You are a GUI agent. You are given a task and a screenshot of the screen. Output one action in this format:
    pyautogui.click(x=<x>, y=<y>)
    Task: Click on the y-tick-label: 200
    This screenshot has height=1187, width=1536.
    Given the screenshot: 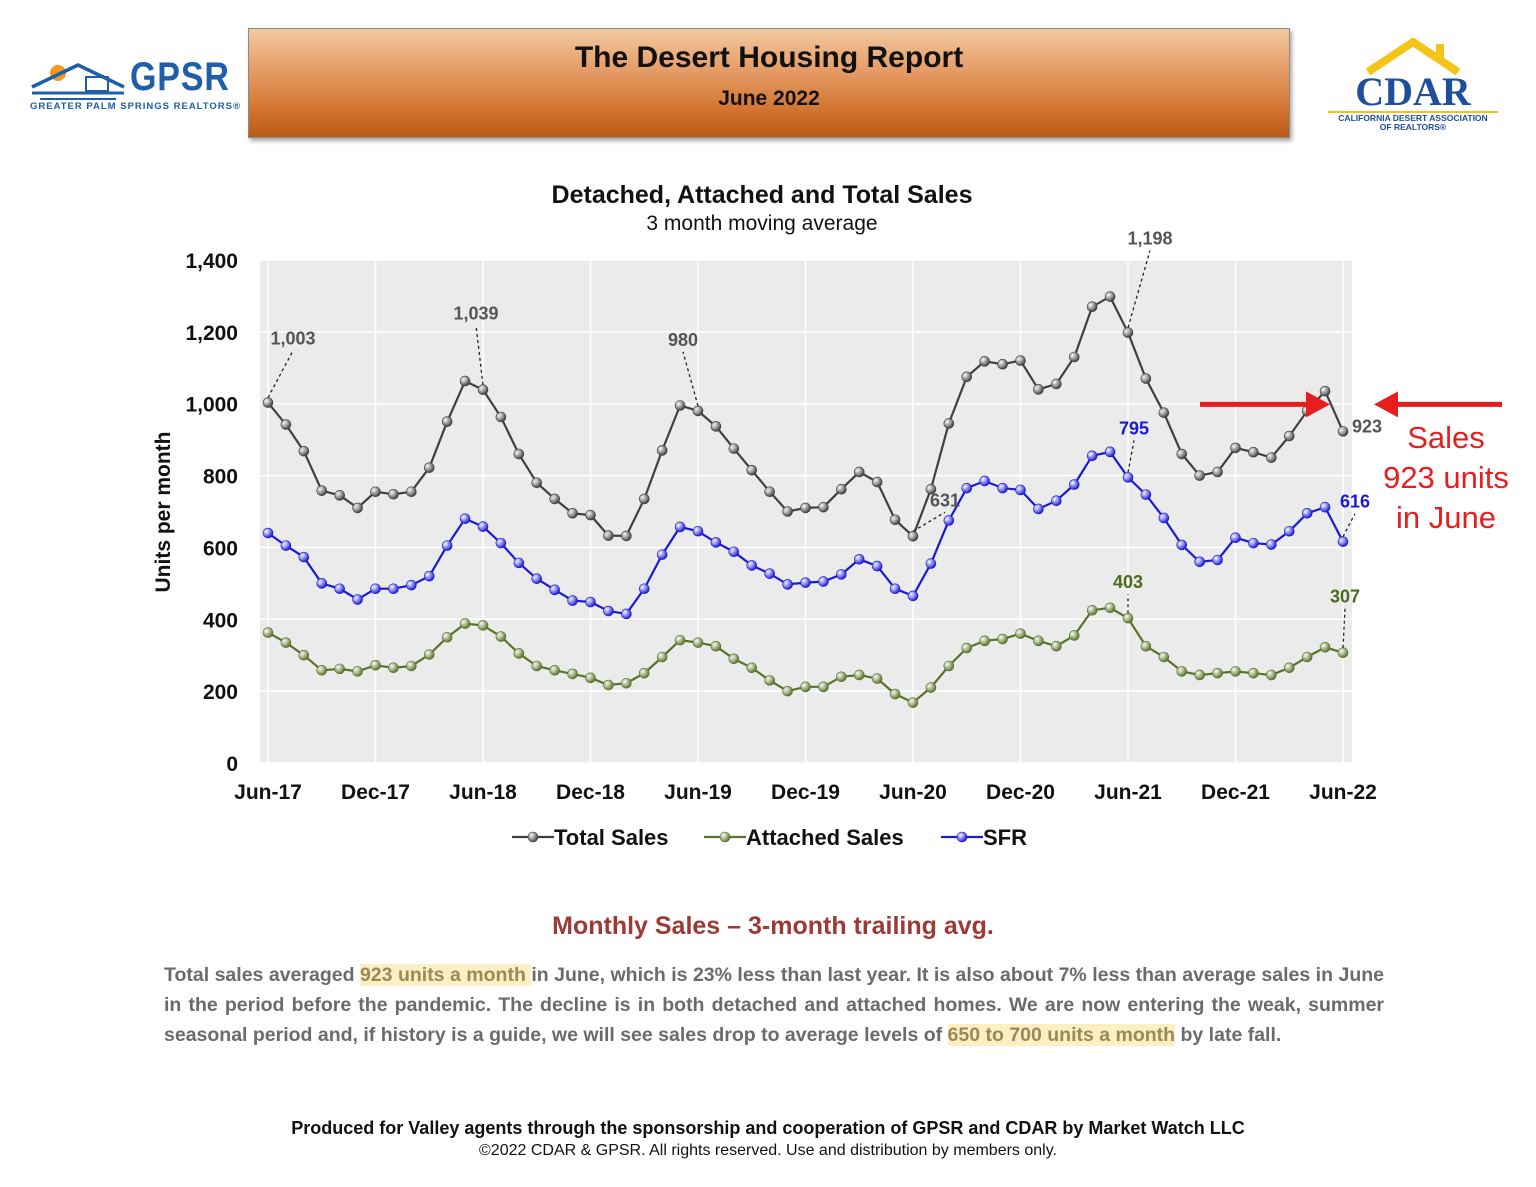 What is the action you would take?
    pyautogui.click(x=220, y=692)
    